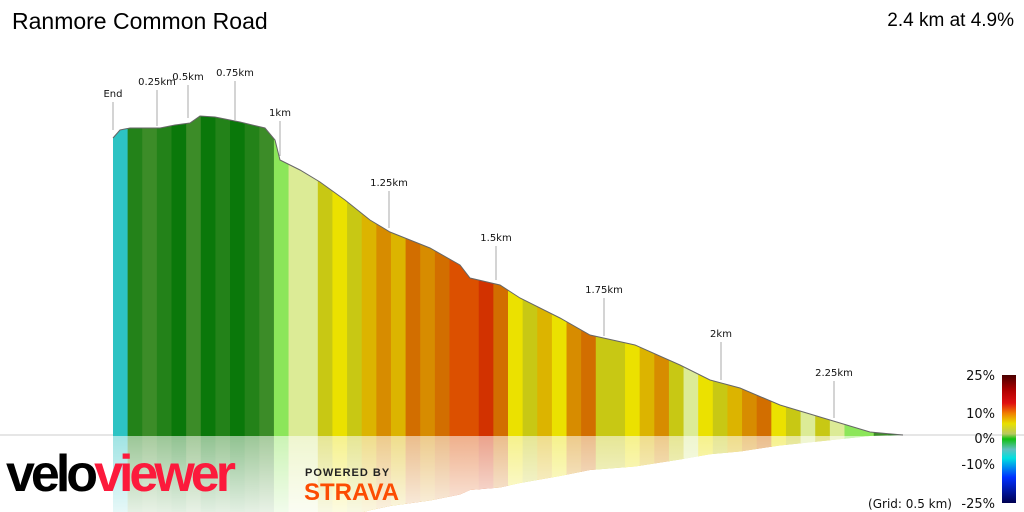  What do you see at coordinates (112, 94) in the screenshot?
I see `distance-marker-label: End` at bounding box center [112, 94].